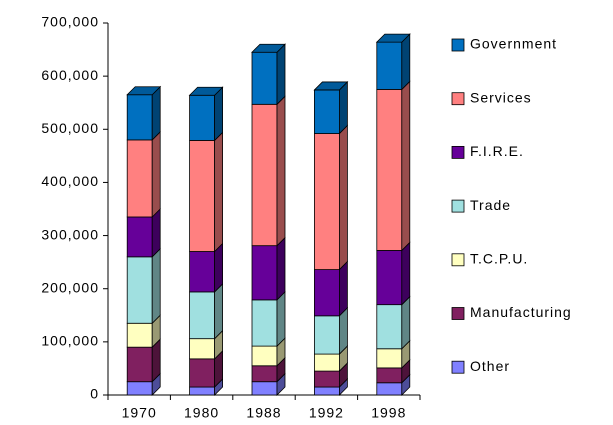 The image size is (613, 425). What do you see at coordinates (499, 259) in the screenshot?
I see `legend-label: T.C.P.U.` at bounding box center [499, 259].